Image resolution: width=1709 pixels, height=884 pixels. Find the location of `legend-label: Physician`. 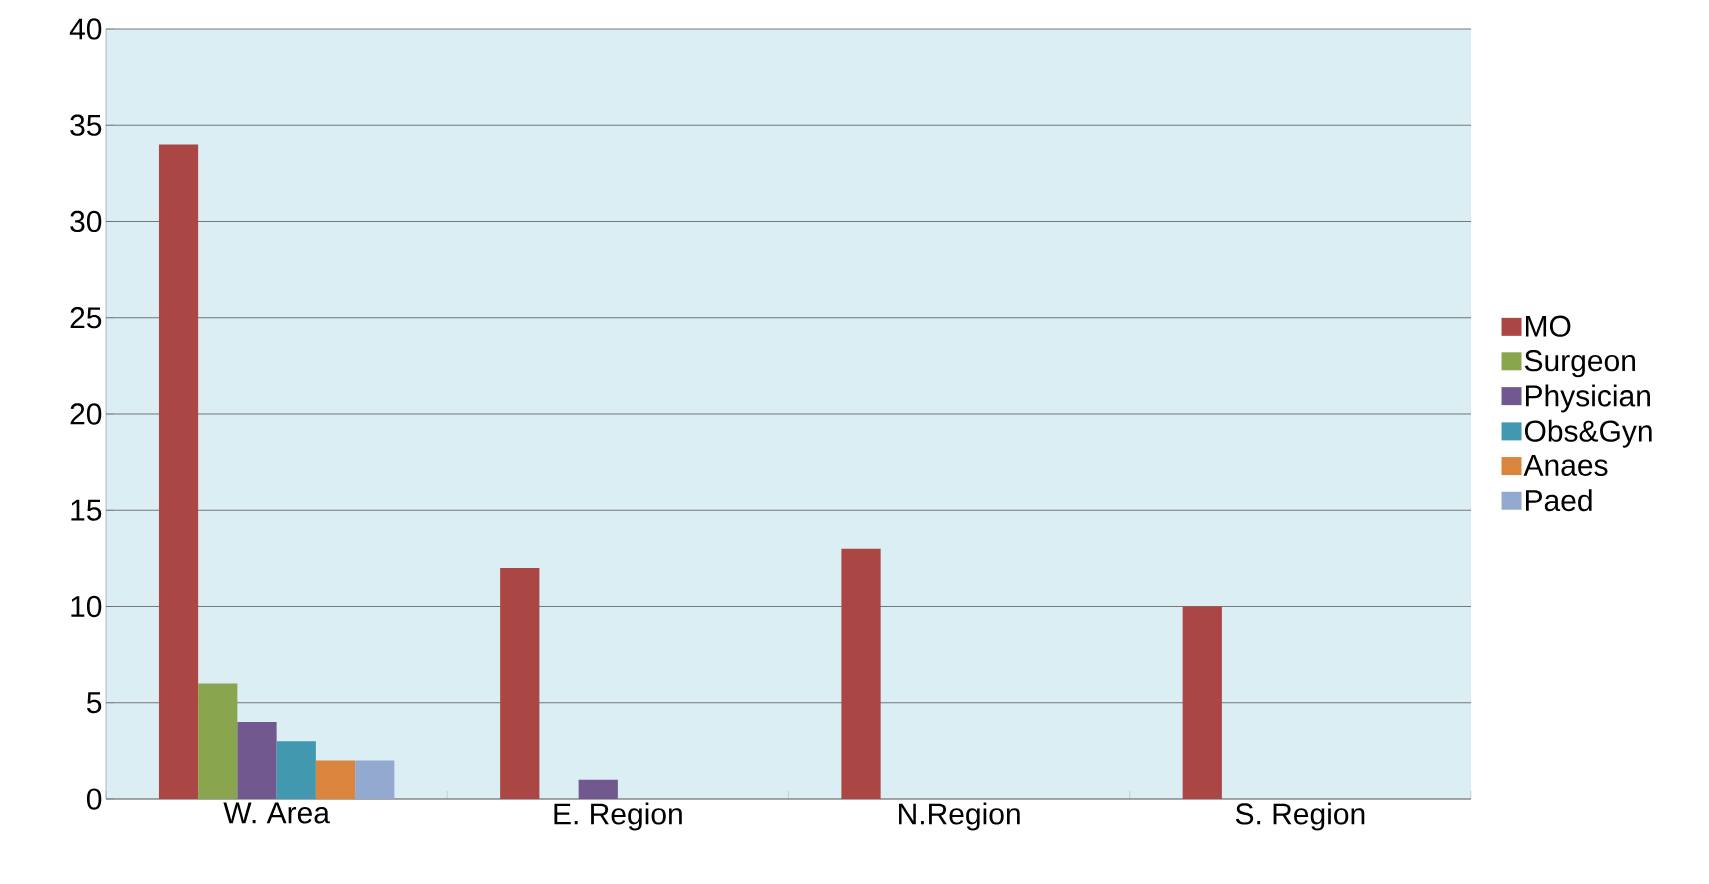

legend-label: Physician is located at coordinates (1587, 398).